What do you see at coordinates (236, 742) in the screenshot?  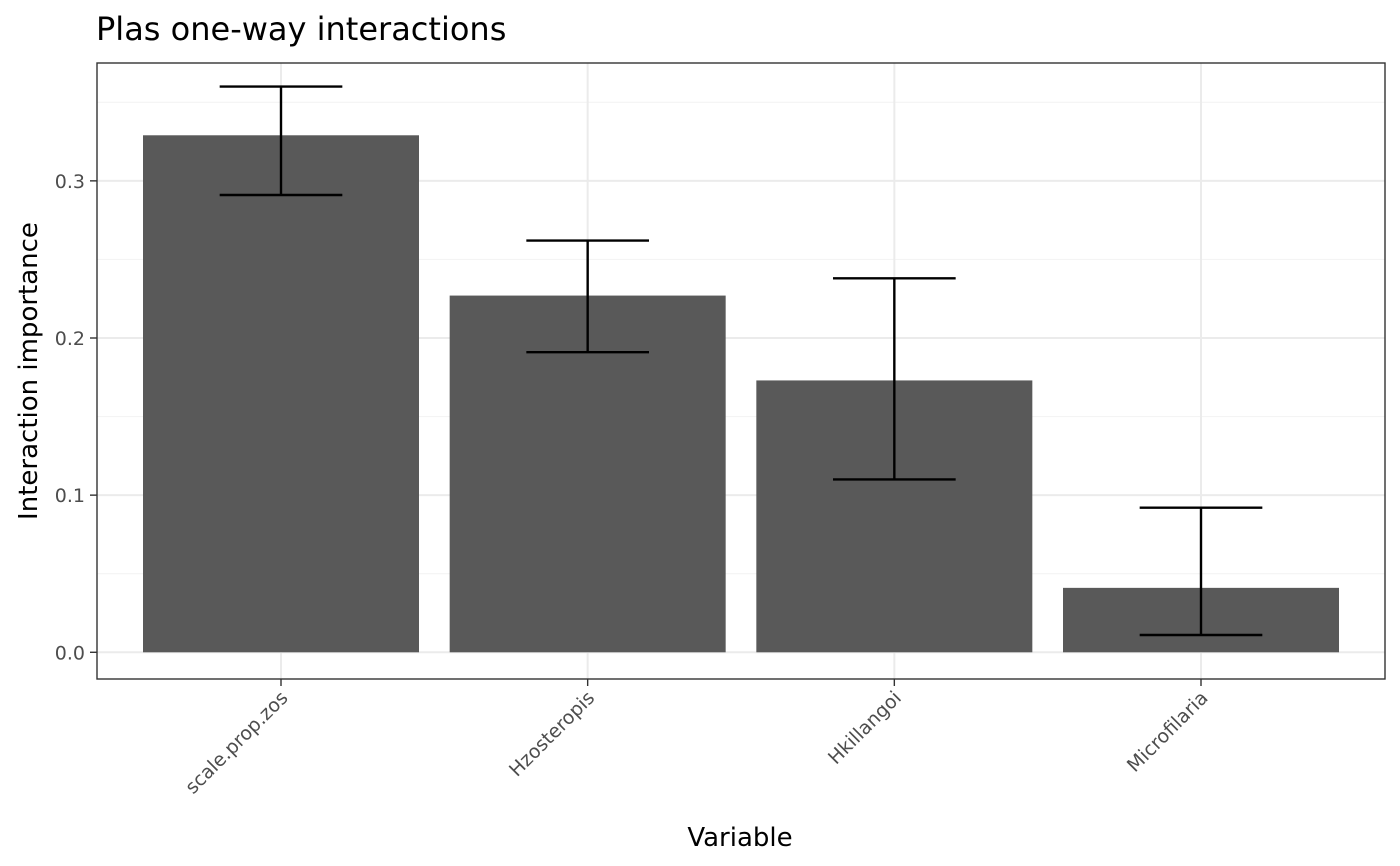 I see `x-tick-label: scale.prop.zos` at bounding box center [236, 742].